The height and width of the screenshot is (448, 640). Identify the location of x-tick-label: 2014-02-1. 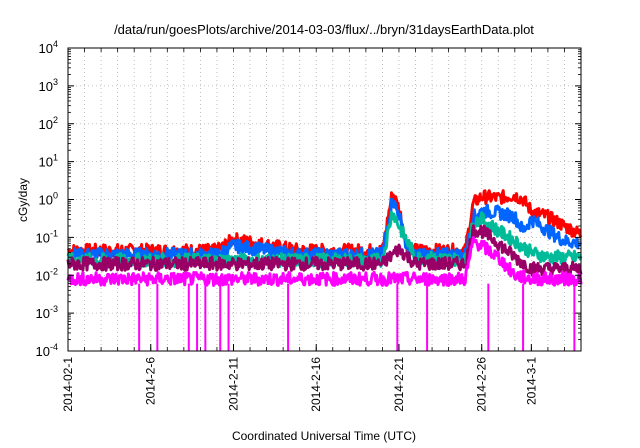
(68, 384).